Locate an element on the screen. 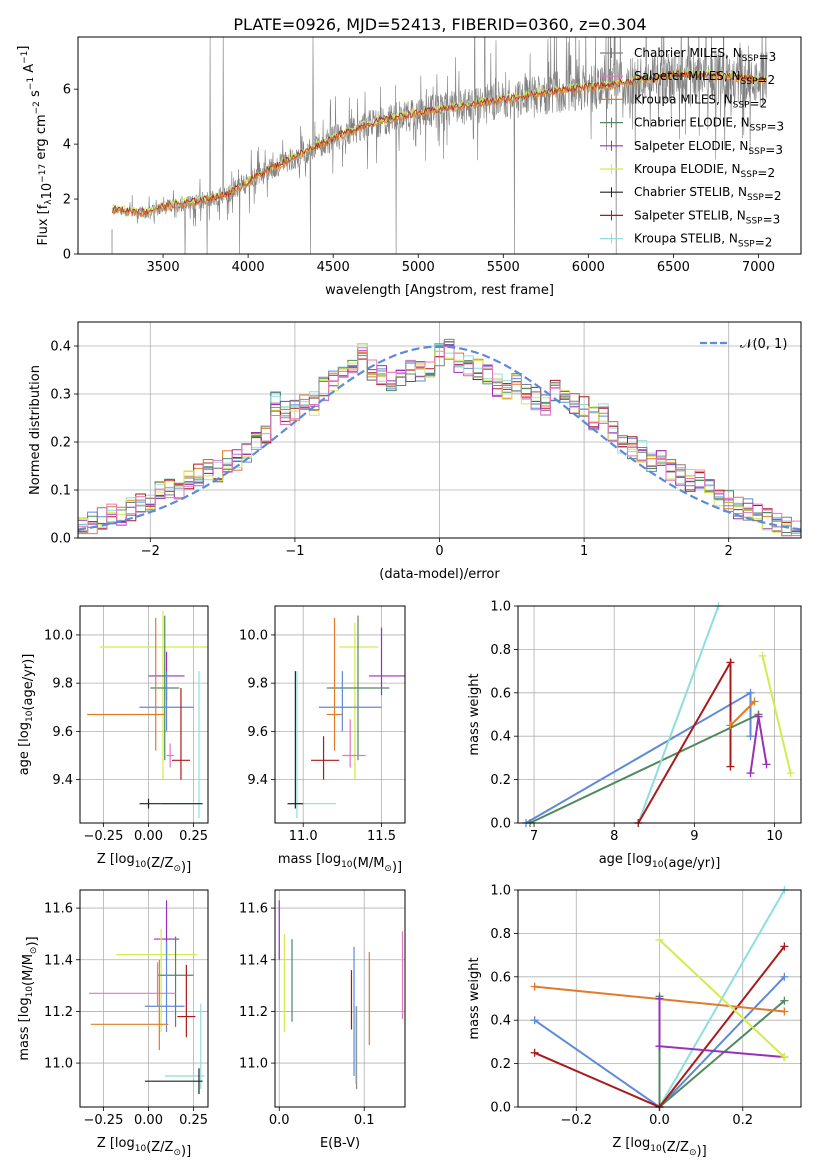 This screenshot has width=819, height=1170. age_vs_Z-frame is located at coordinates (144, 714).